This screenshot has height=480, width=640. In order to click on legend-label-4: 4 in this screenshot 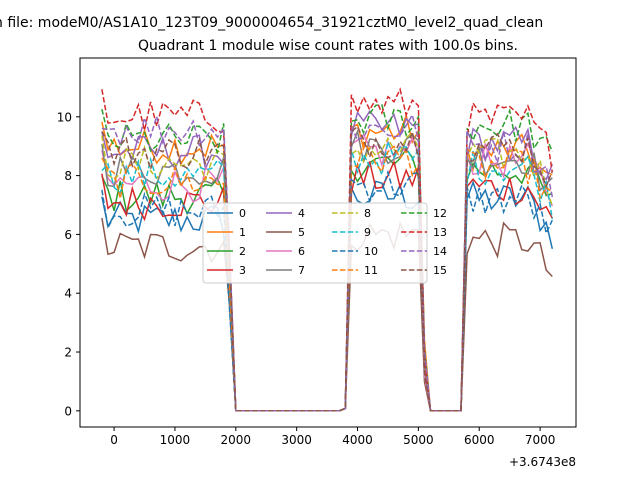, I will do `click(301, 213)`.